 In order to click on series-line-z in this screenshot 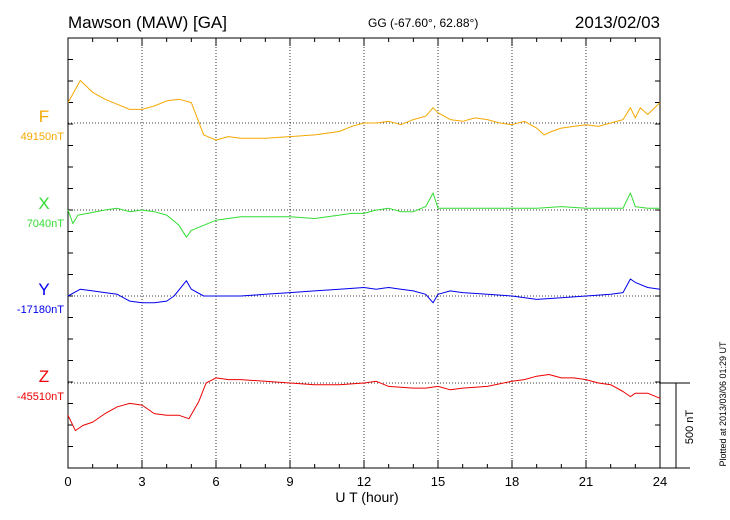, I will do `click(364, 403)`.